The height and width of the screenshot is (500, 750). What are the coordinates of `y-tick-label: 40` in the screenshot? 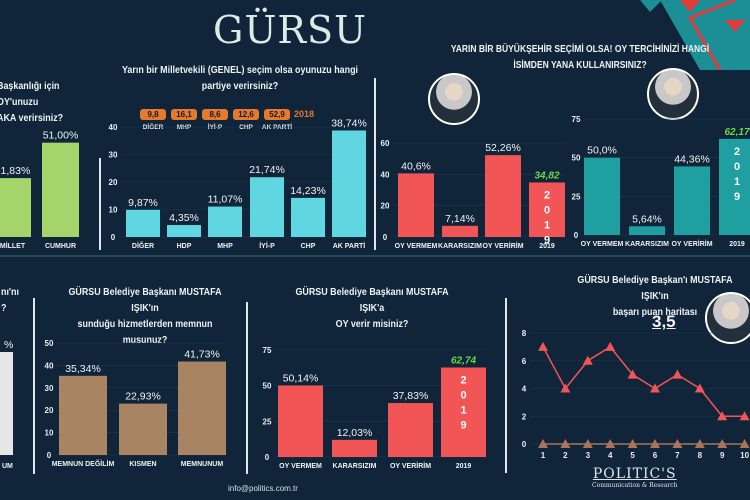 It's located at (385, 174).